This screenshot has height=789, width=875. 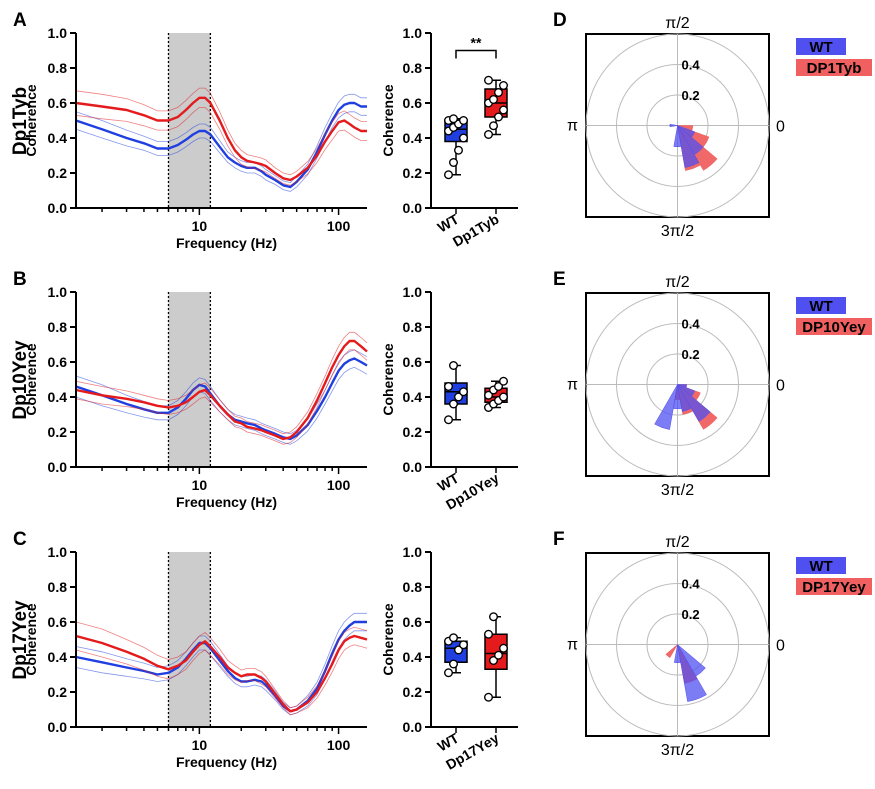 What do you see at coordinates (834, 68) in the screenshot?
I see `legend-label-dp: DP1Tyb` at bounding box center [834, 68].